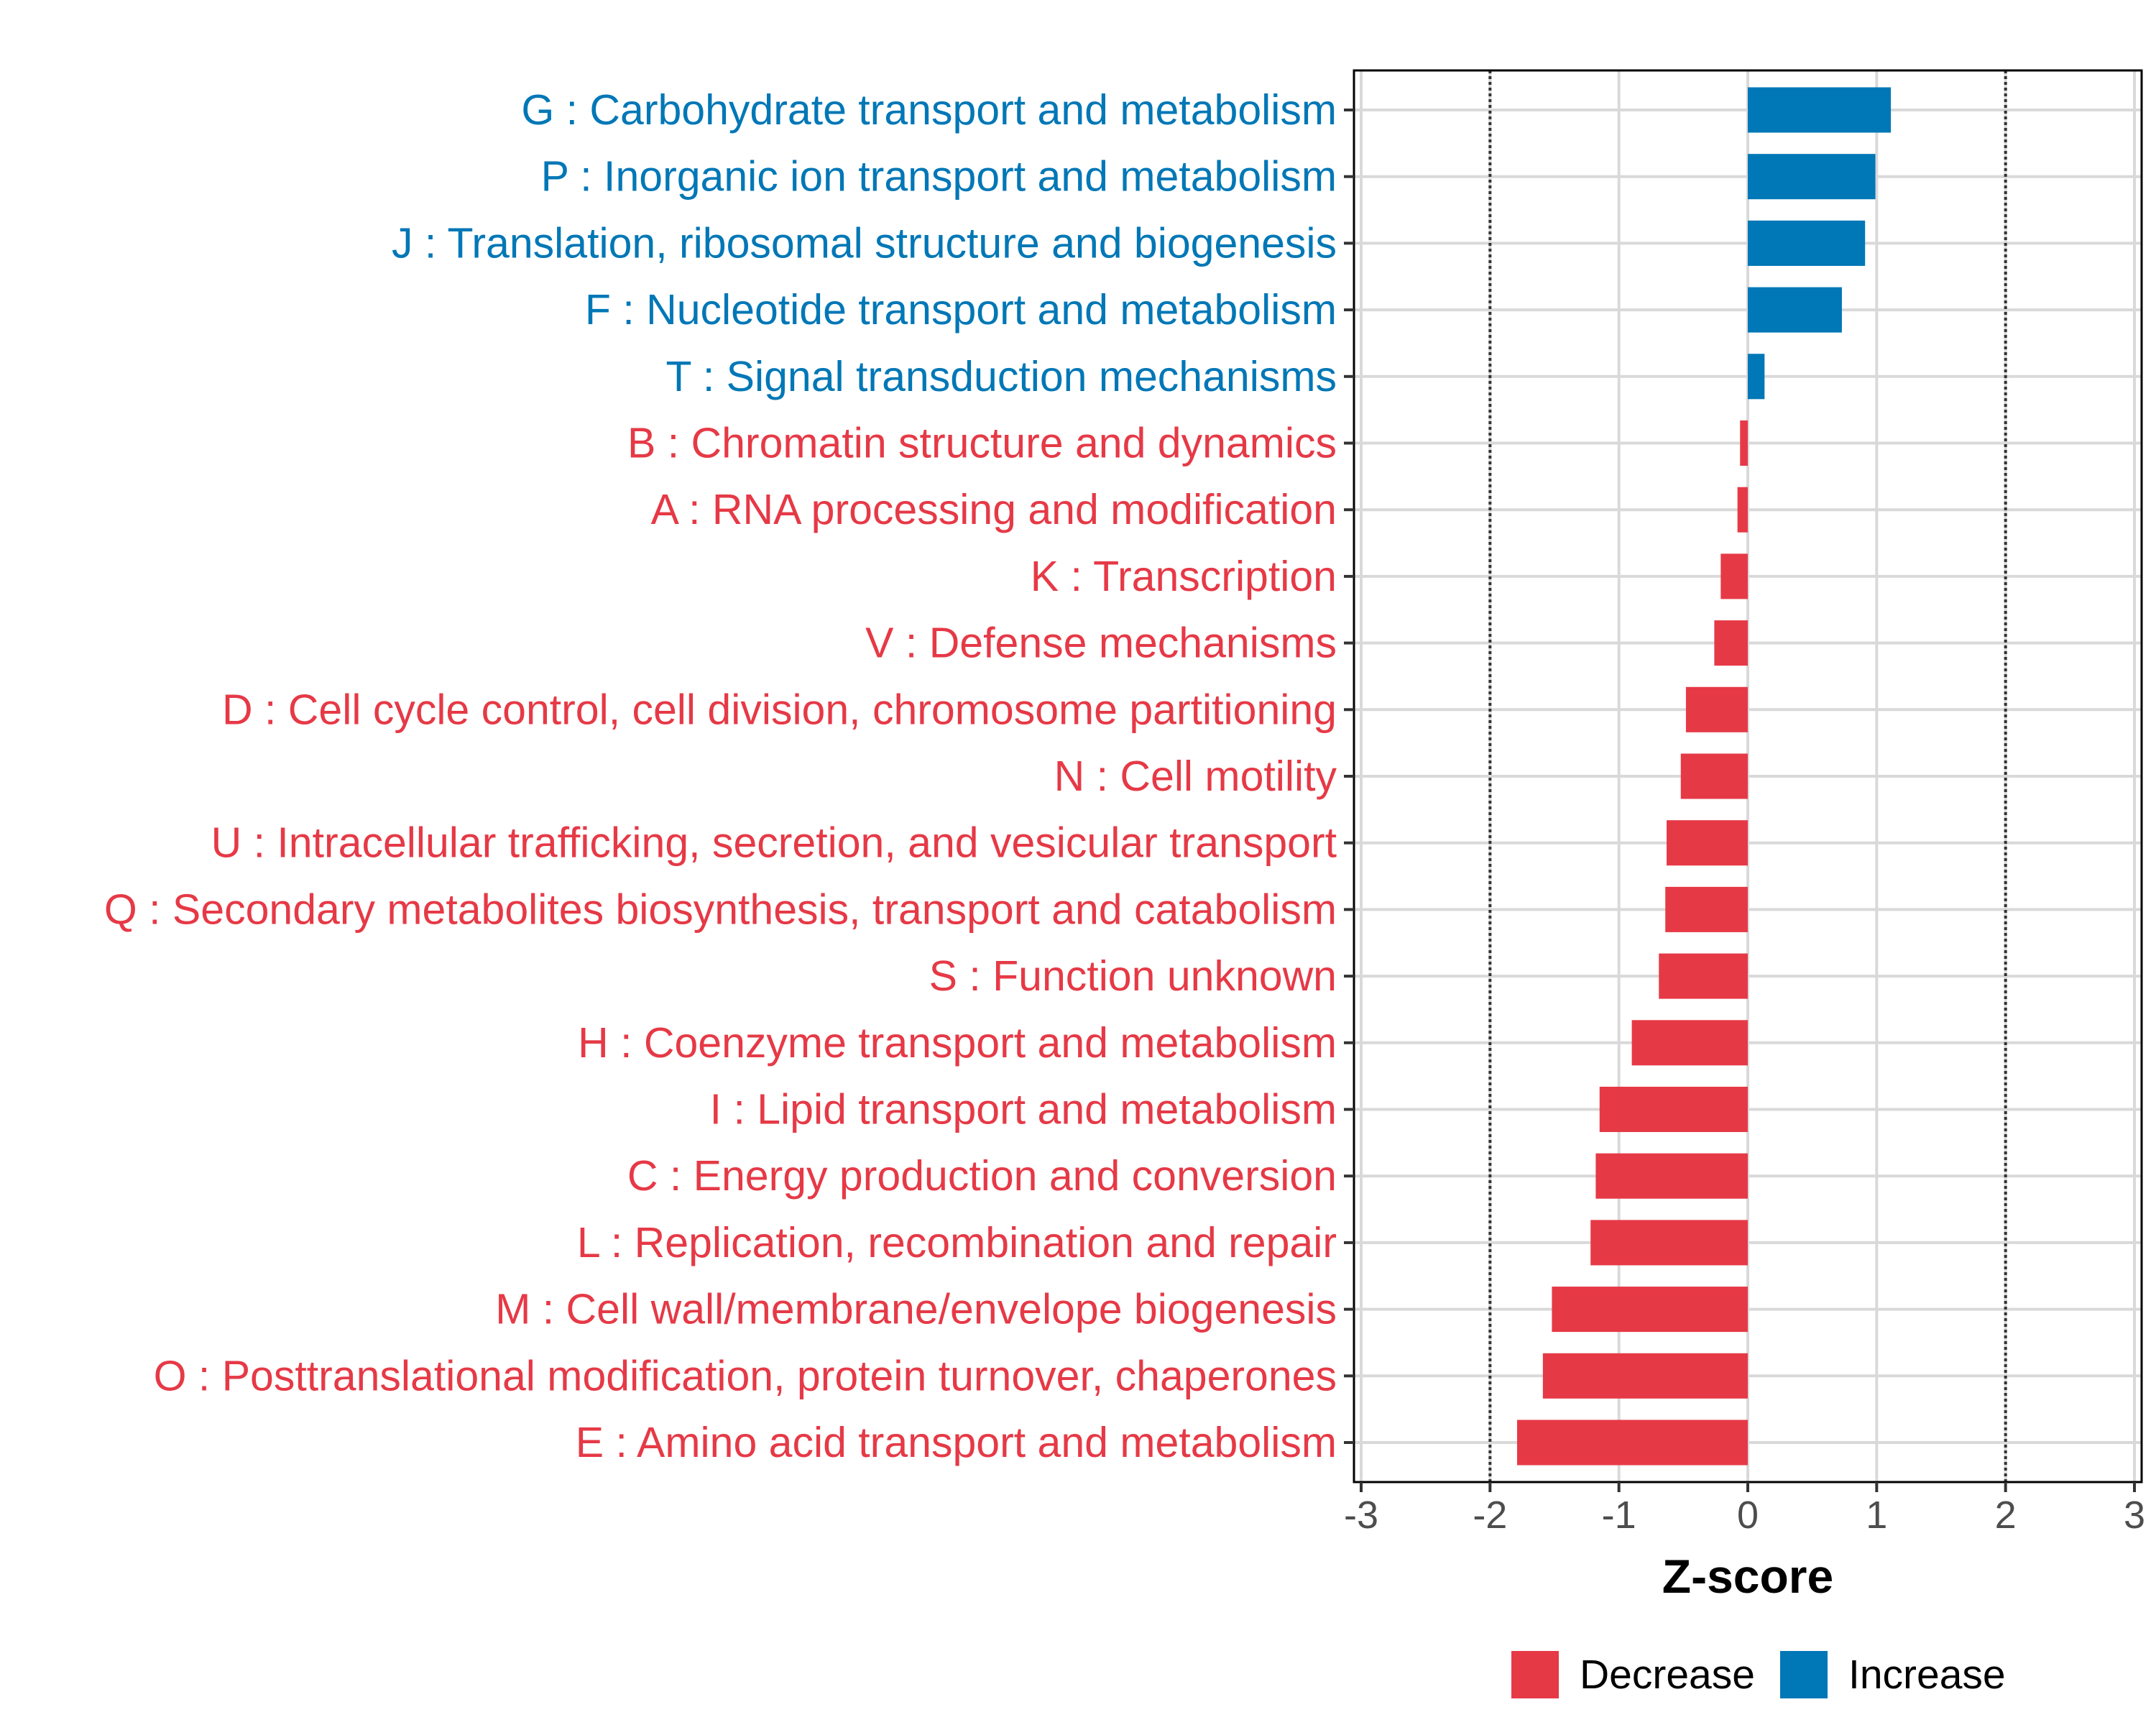 The height and width of the screenshot is (1725, 2156). Describe the element at coordinates (1133, 976) in the screenshot. I see `category-label: S : Function unknown` at that location.